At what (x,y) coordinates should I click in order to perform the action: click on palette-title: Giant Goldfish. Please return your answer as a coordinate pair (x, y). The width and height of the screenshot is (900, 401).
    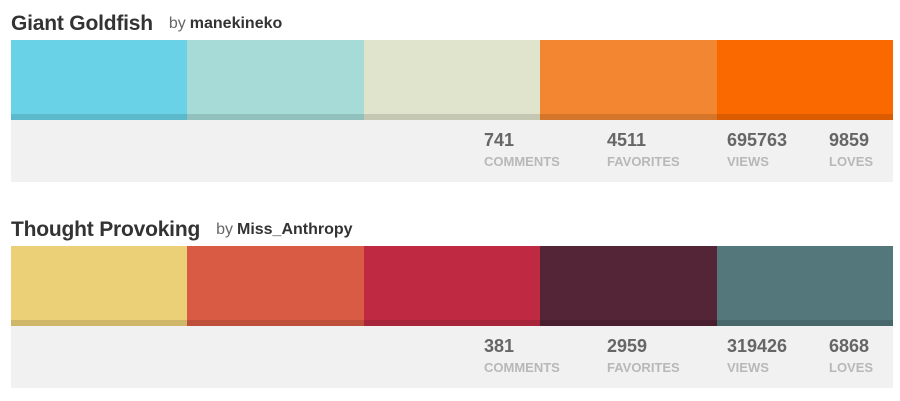
    Looking at the image, I should click on (82, 23).